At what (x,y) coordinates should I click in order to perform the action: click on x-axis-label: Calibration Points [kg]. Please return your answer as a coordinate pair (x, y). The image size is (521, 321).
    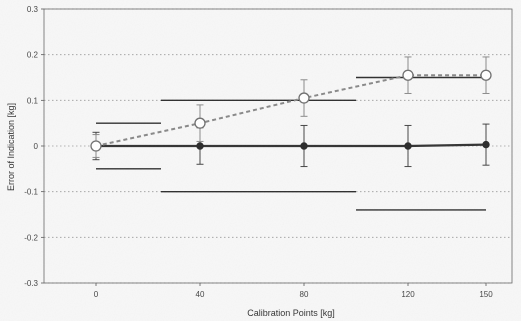
    Looking at the image, I should click on (291, 313).